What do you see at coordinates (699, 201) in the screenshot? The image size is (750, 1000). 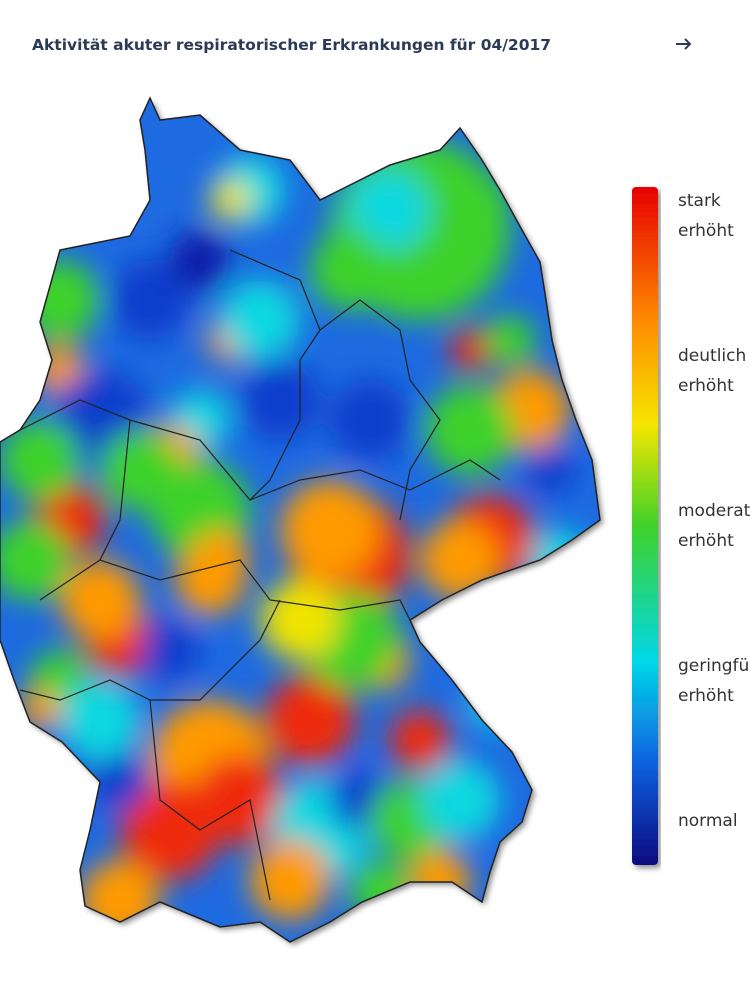 I see `legend-label: stark` at bounding box center [699, 201].